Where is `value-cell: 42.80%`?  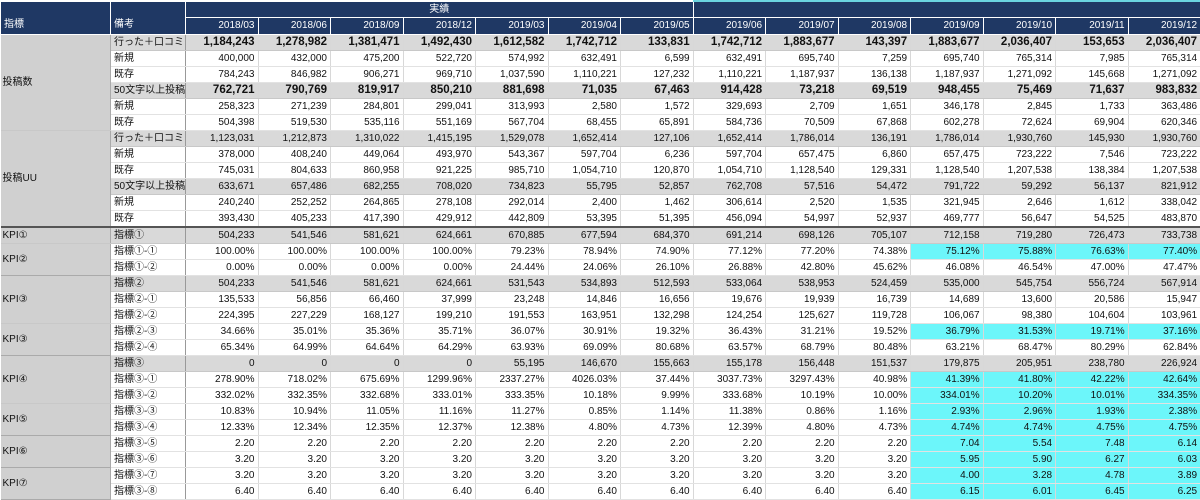 value-cell: 42.80% is located at coordinates (802, 267).